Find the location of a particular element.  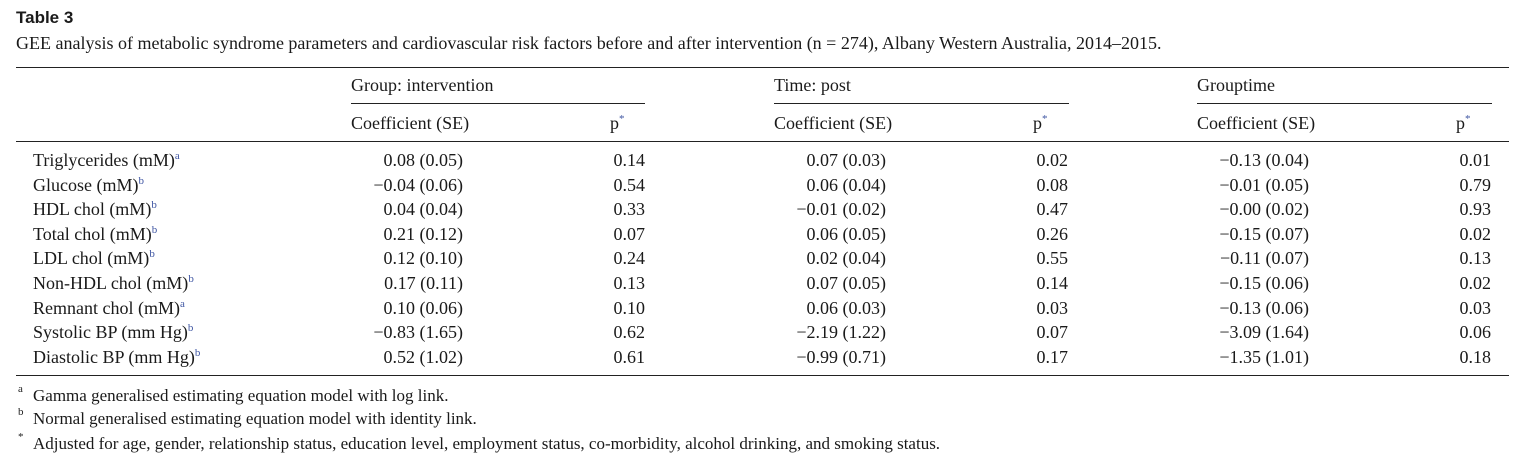

group-rule-grouptime is located at coordinates (1344, 103).